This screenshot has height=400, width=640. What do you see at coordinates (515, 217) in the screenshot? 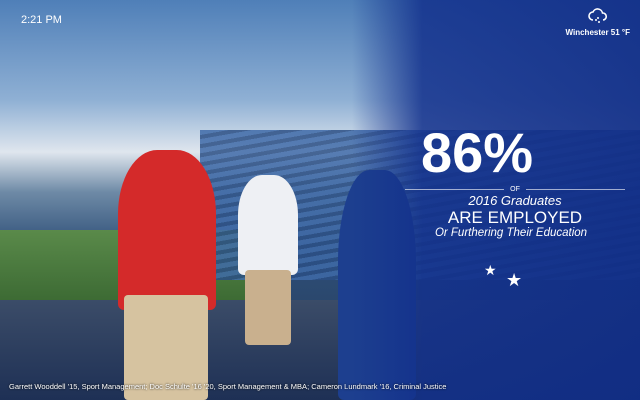
I see `stat-employed: ARE EMPLOYED` at bounding box center [515, 217].